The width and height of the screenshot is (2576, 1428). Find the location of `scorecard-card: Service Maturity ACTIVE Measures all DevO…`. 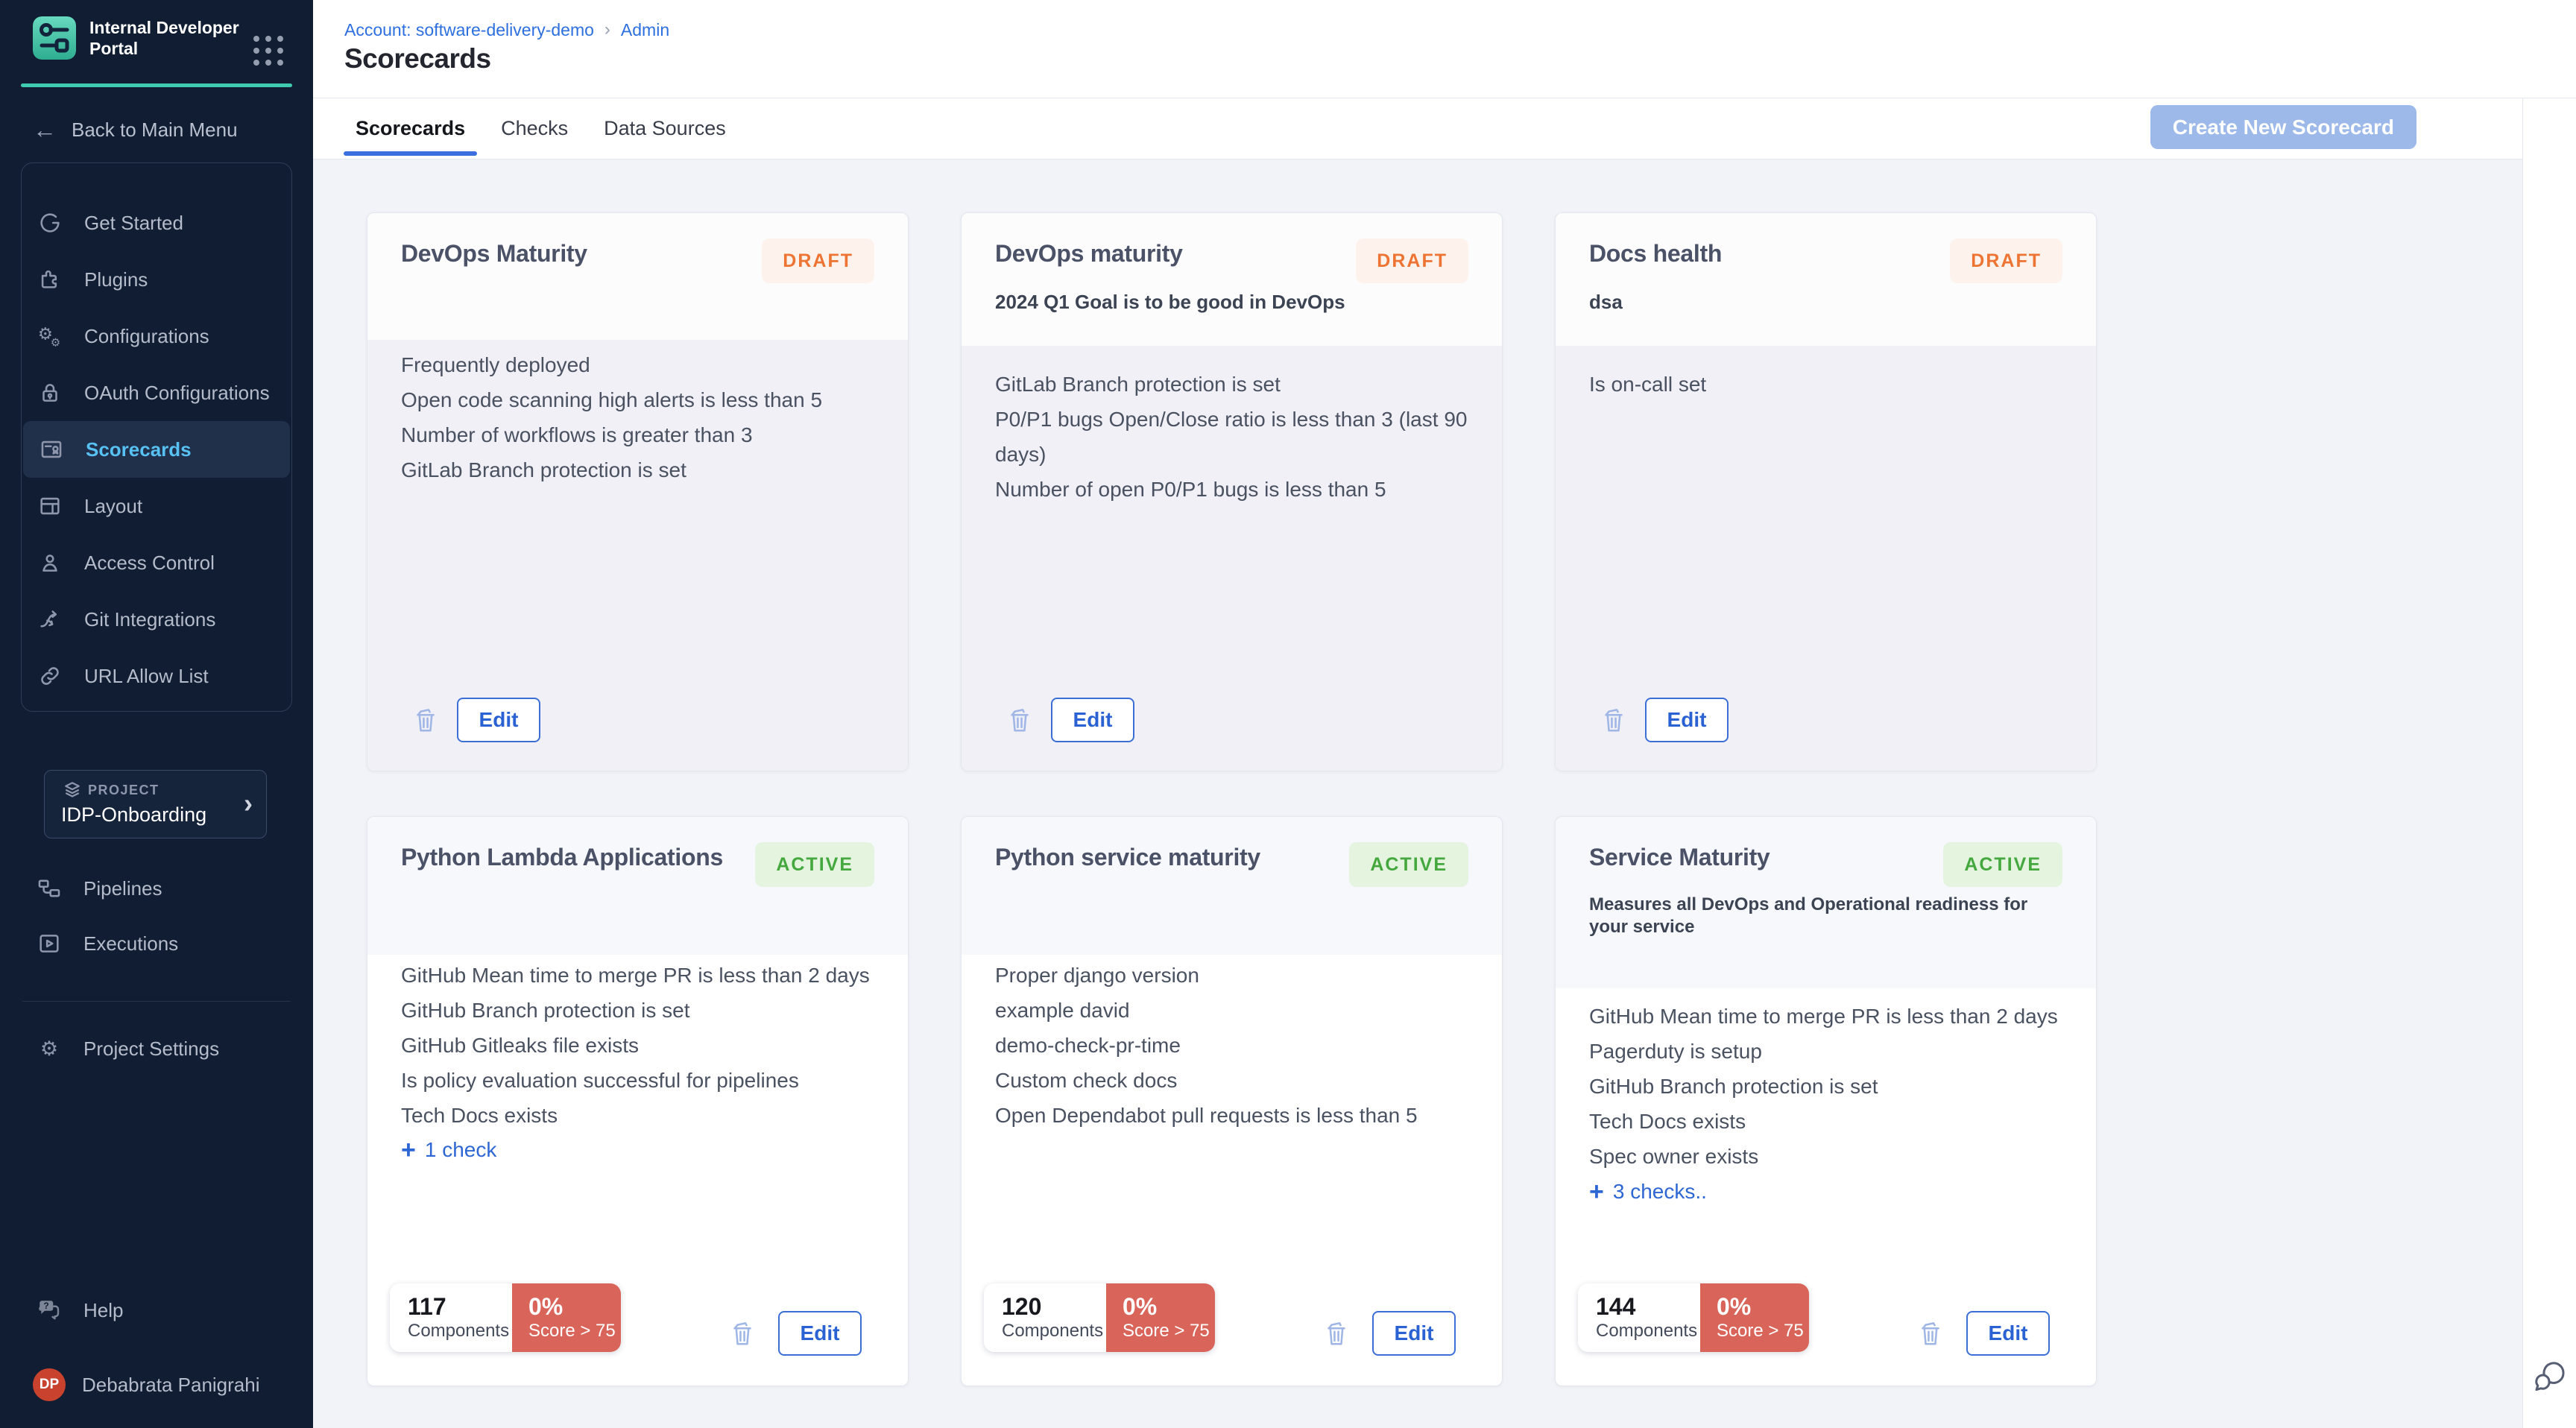

scorecard-card: Service Maturity ACTIVE Measures all DevO… is located at coordinates (1826, 1101).